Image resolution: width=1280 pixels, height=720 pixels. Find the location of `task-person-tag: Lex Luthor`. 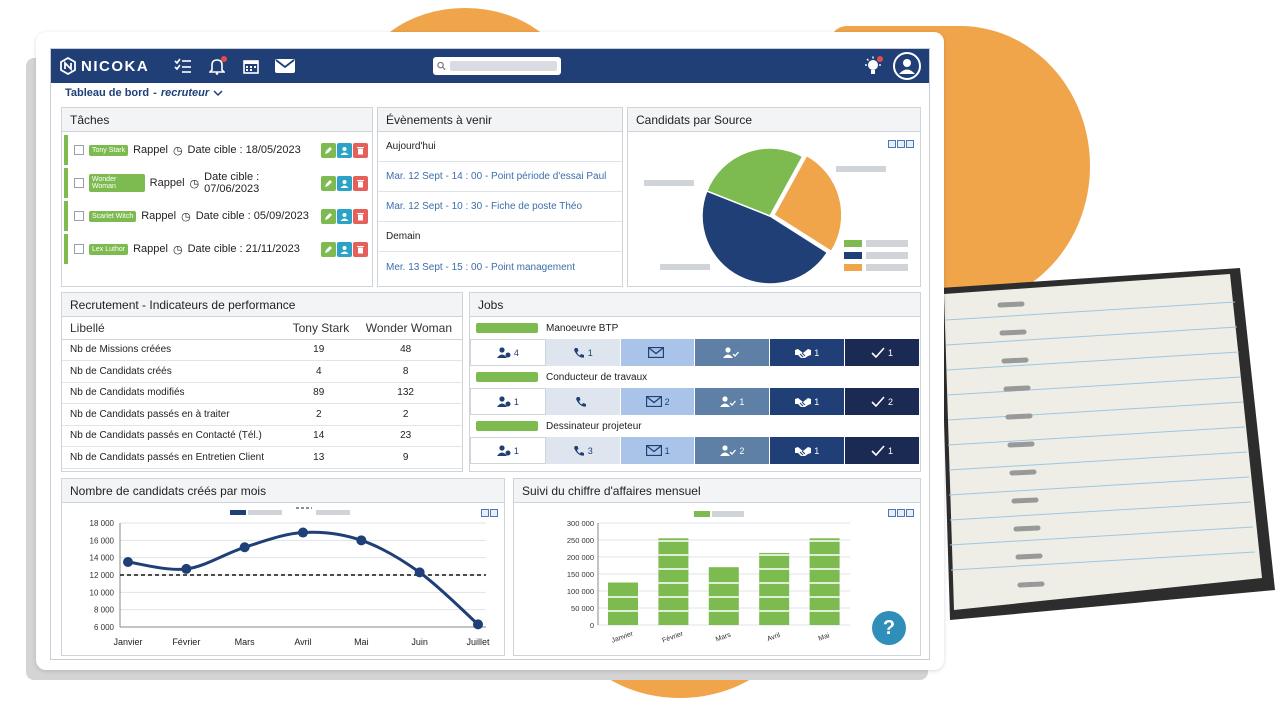

task-person-tag: Lex Luthor is located at coordinates (109, 249).